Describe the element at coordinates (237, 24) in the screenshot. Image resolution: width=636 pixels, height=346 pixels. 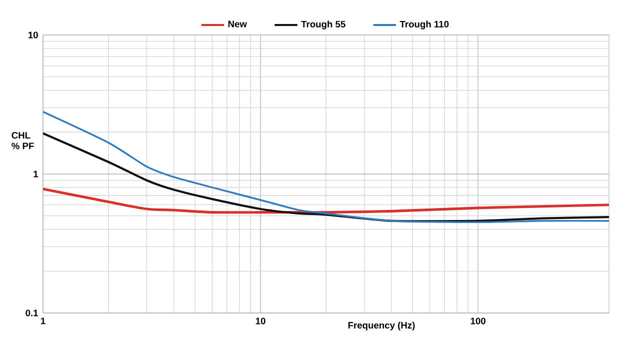
I see `legend-label: New` at that location.